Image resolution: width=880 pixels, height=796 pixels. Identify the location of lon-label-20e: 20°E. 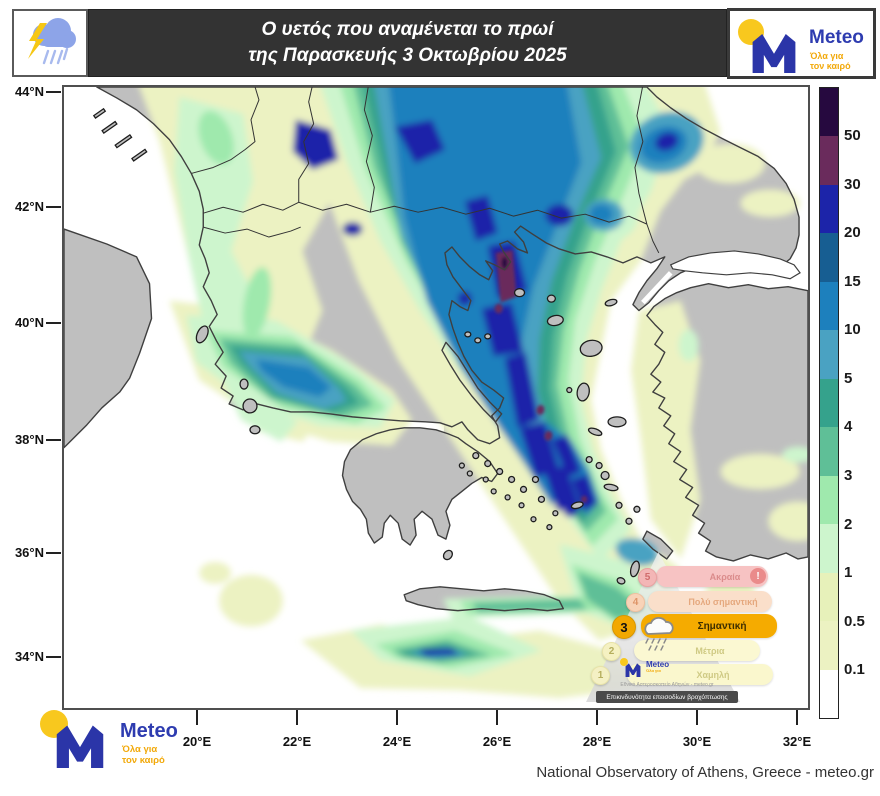
(197, 741).